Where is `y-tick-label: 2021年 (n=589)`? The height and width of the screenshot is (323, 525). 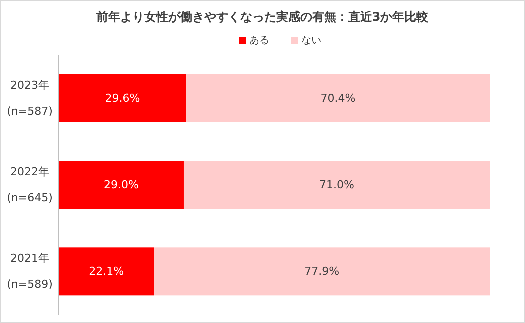 y-tick-label: 2021年 (n=589) is located at coordinates (30, 272).